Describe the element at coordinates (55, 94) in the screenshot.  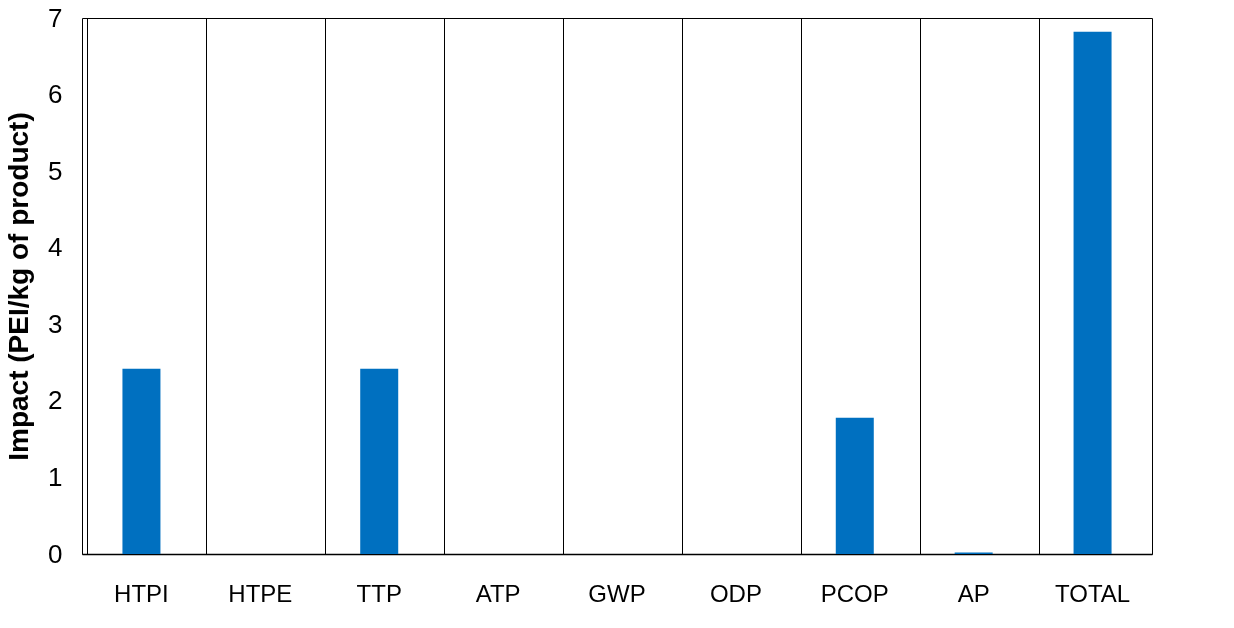
I see `y-tick-label: 6` at that location.